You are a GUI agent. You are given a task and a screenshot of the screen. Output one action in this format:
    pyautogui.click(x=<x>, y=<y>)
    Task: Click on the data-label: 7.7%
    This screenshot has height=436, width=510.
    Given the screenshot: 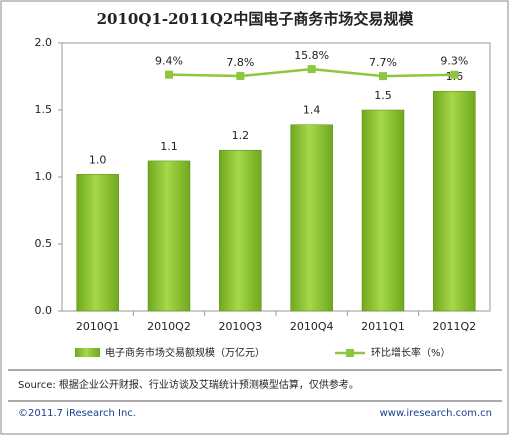 What is the action you would take?
    pyautogui.click(x=383, y=62)
    